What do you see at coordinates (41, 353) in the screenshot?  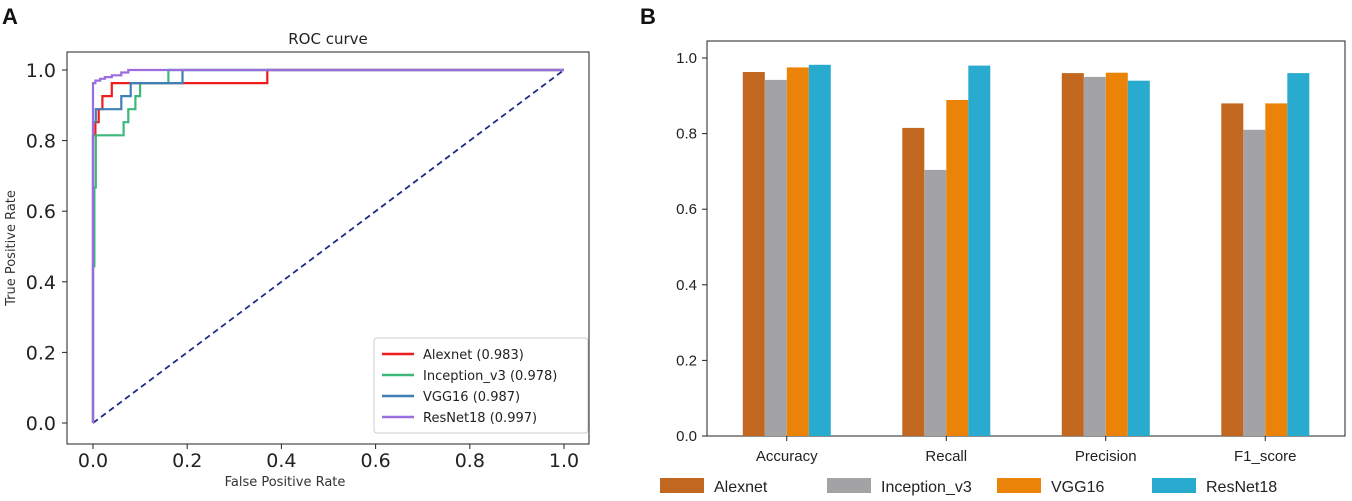 I see `roc-ytick-label: 0.2` at bounding box center [41, 353].